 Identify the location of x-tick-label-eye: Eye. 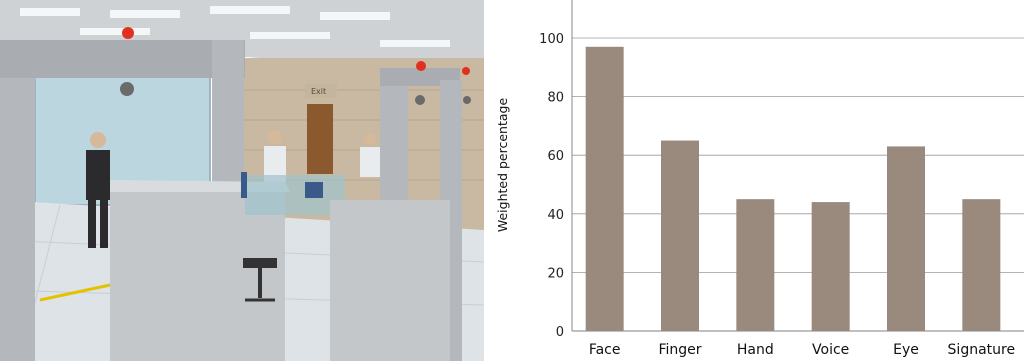
(906, 350).